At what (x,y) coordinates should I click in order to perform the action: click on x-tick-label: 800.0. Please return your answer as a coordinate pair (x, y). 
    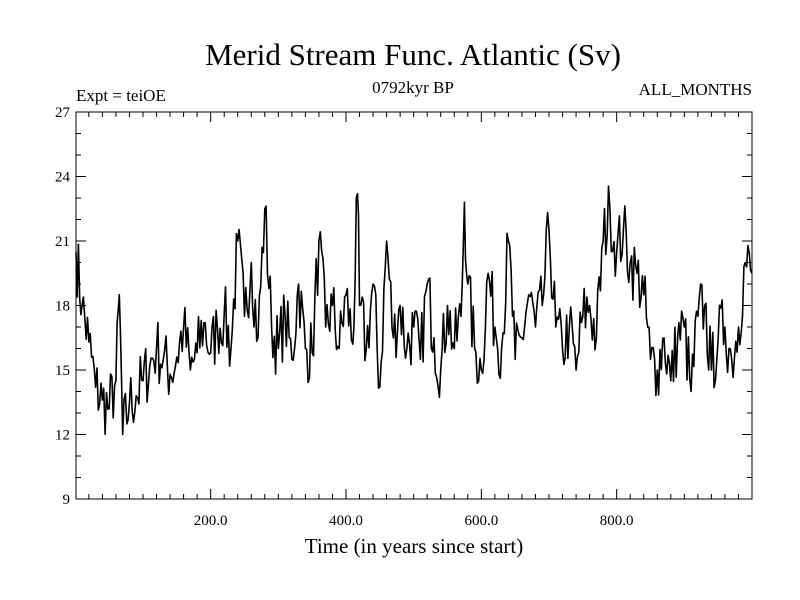
    Looking at the image, I should click on (617, 521).